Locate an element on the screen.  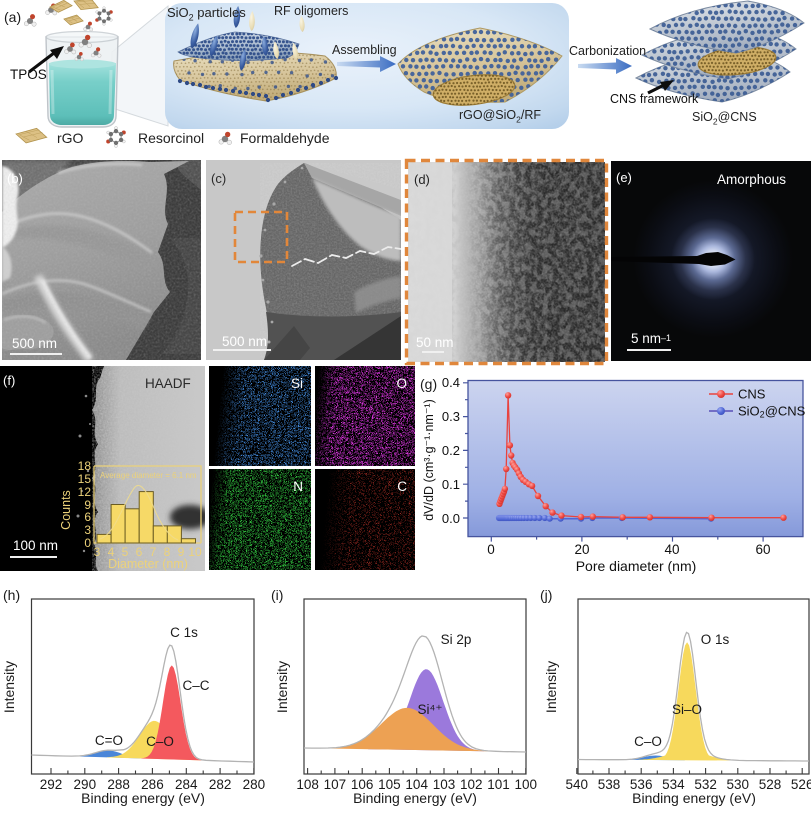
svg-text: 100 is located at coordinates (526, 784).